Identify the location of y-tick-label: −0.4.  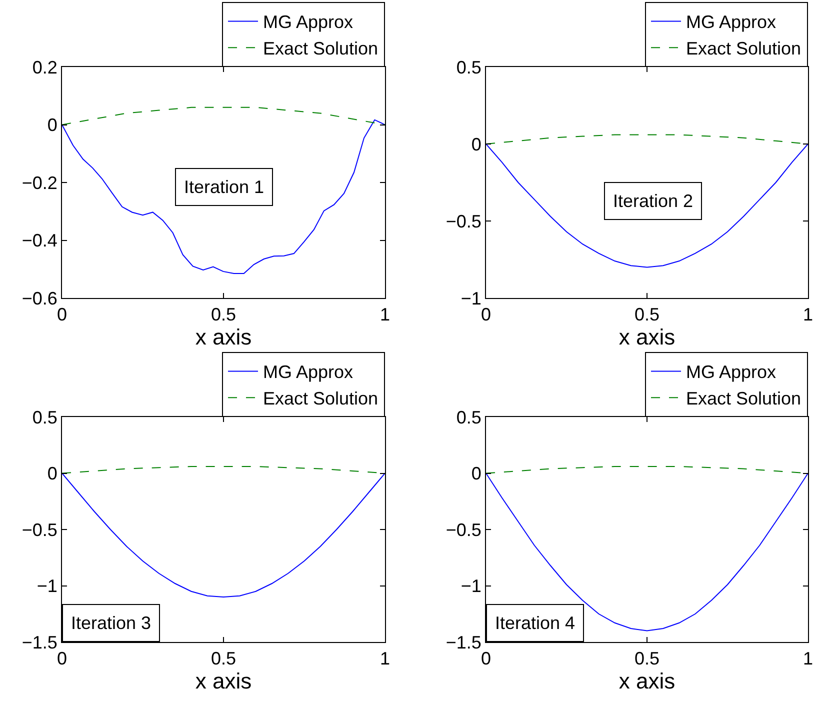
(40, 240).